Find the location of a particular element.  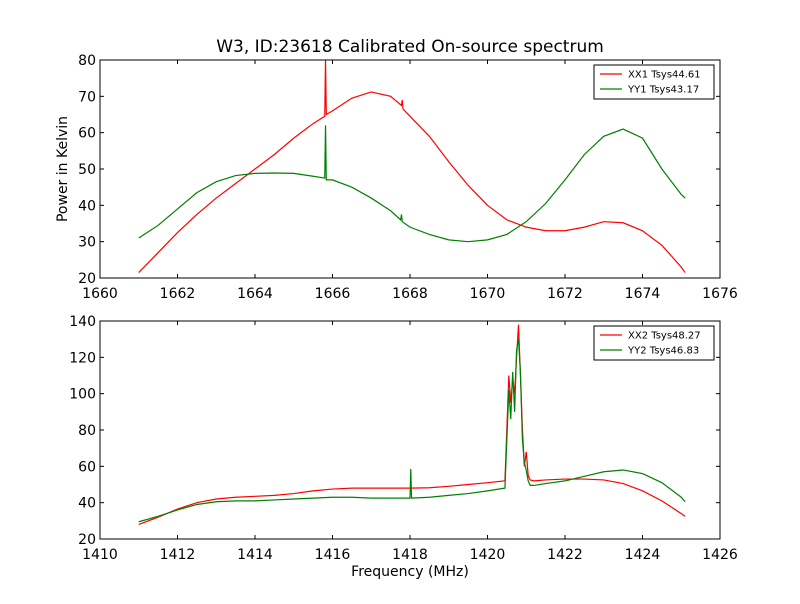

x-tick-label: 1426 is located at coordinates (720, 555).